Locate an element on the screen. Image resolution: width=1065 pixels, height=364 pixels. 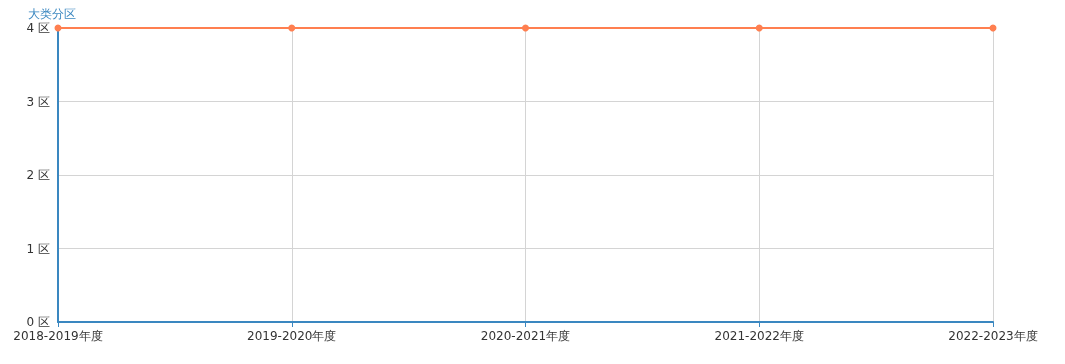
y-tick-label: 1 区 is located at coordinates (38, 248).